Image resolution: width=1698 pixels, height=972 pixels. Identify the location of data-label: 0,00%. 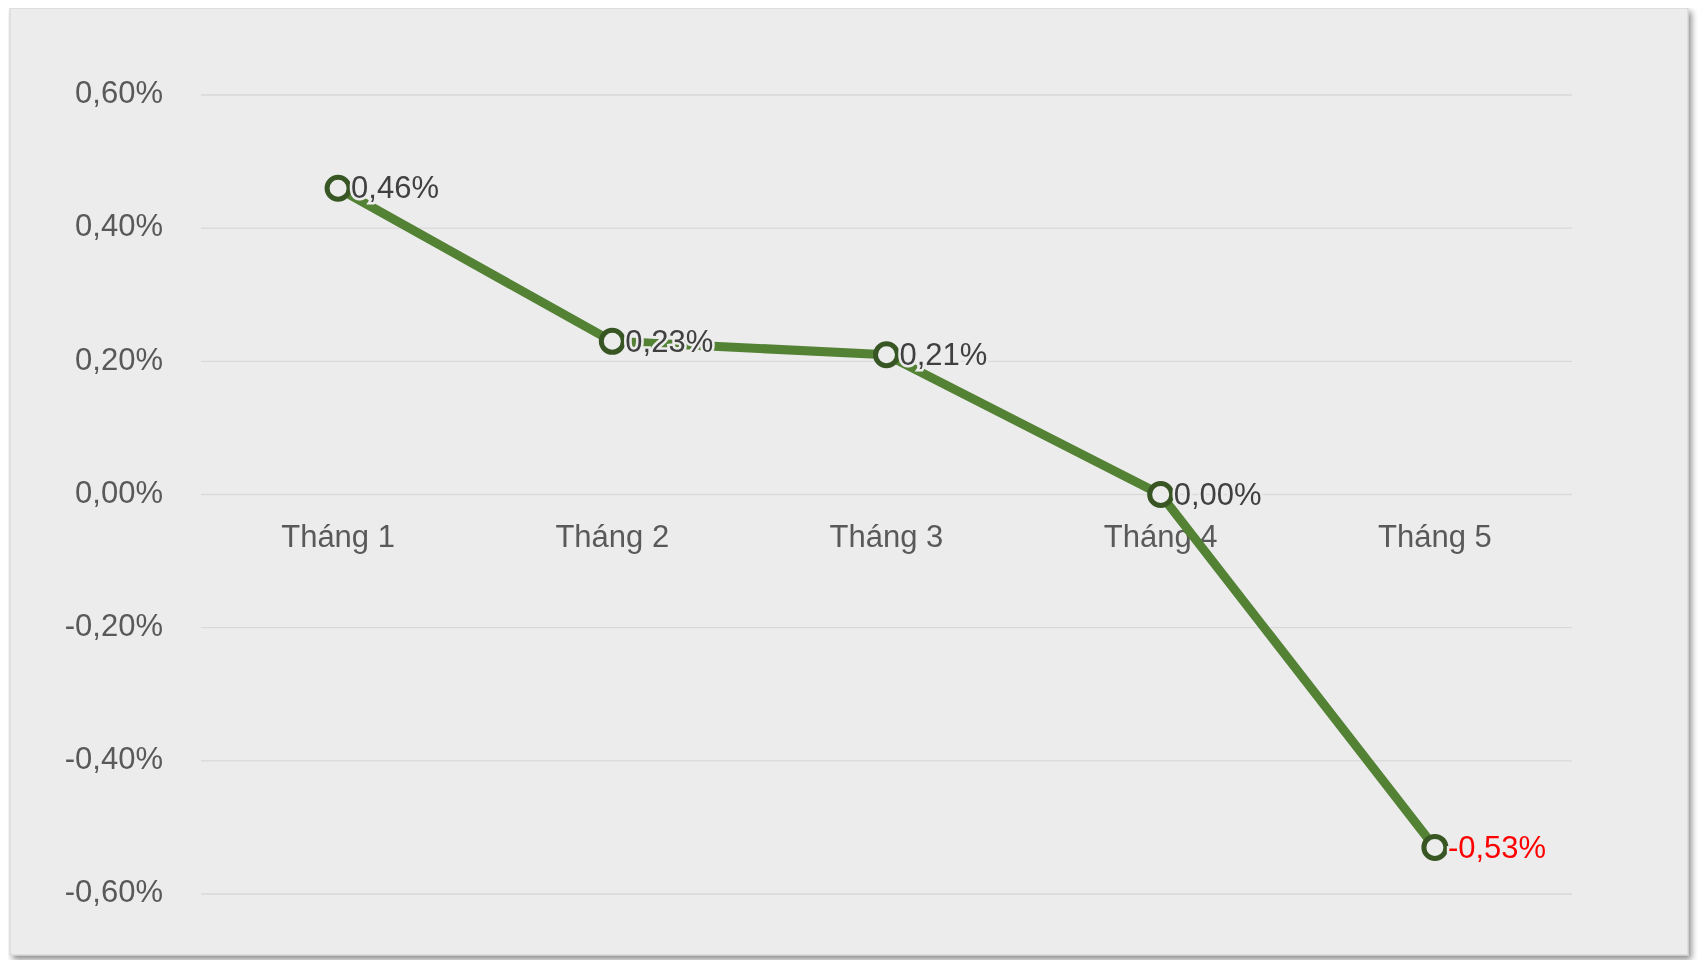
(1217, 494).